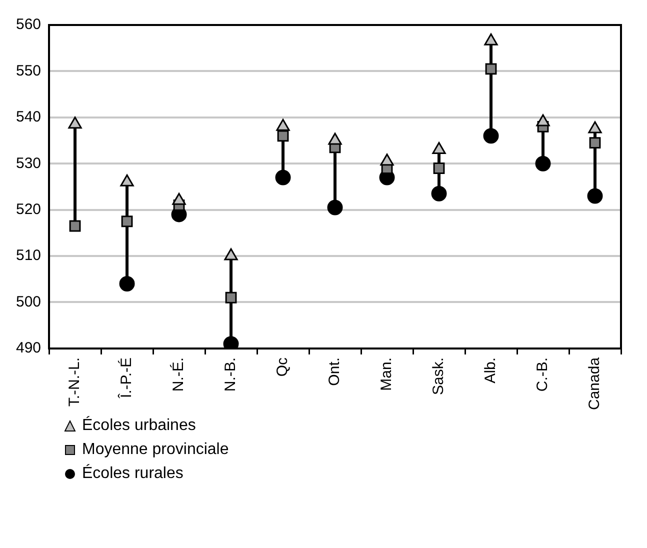 The image size is (647, 548). Describe the element at coordinates (283, 366) in the screenshot. I see `x-tick-label: Qc` at that location.